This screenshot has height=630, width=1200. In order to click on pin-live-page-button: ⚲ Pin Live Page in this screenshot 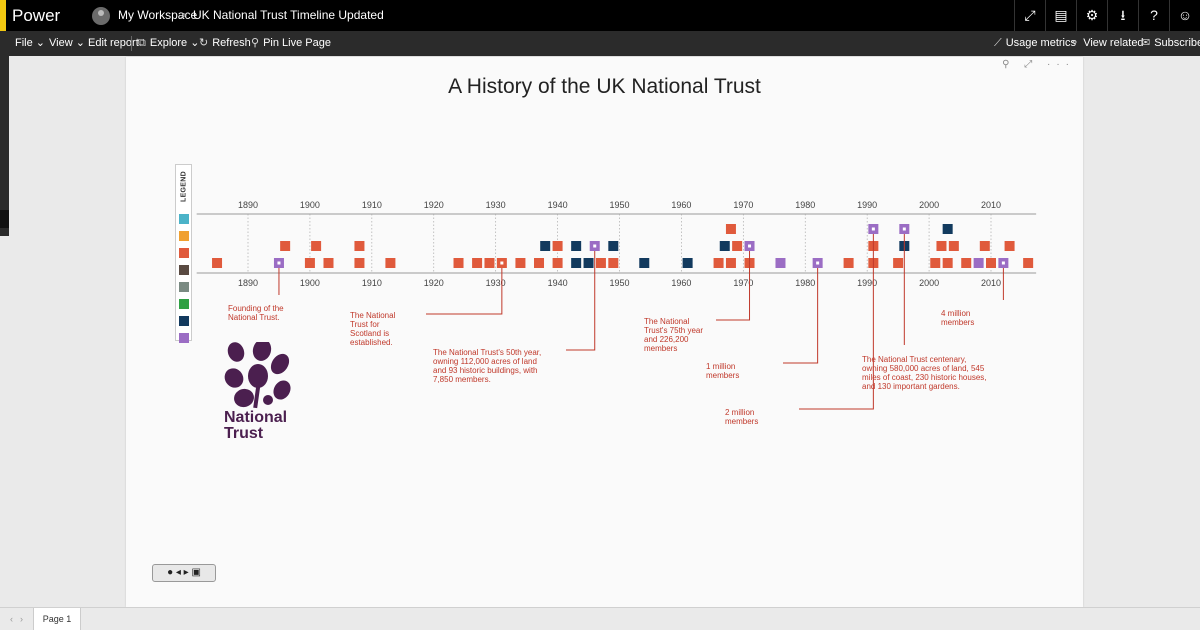, I will do `click(291, 43)`.